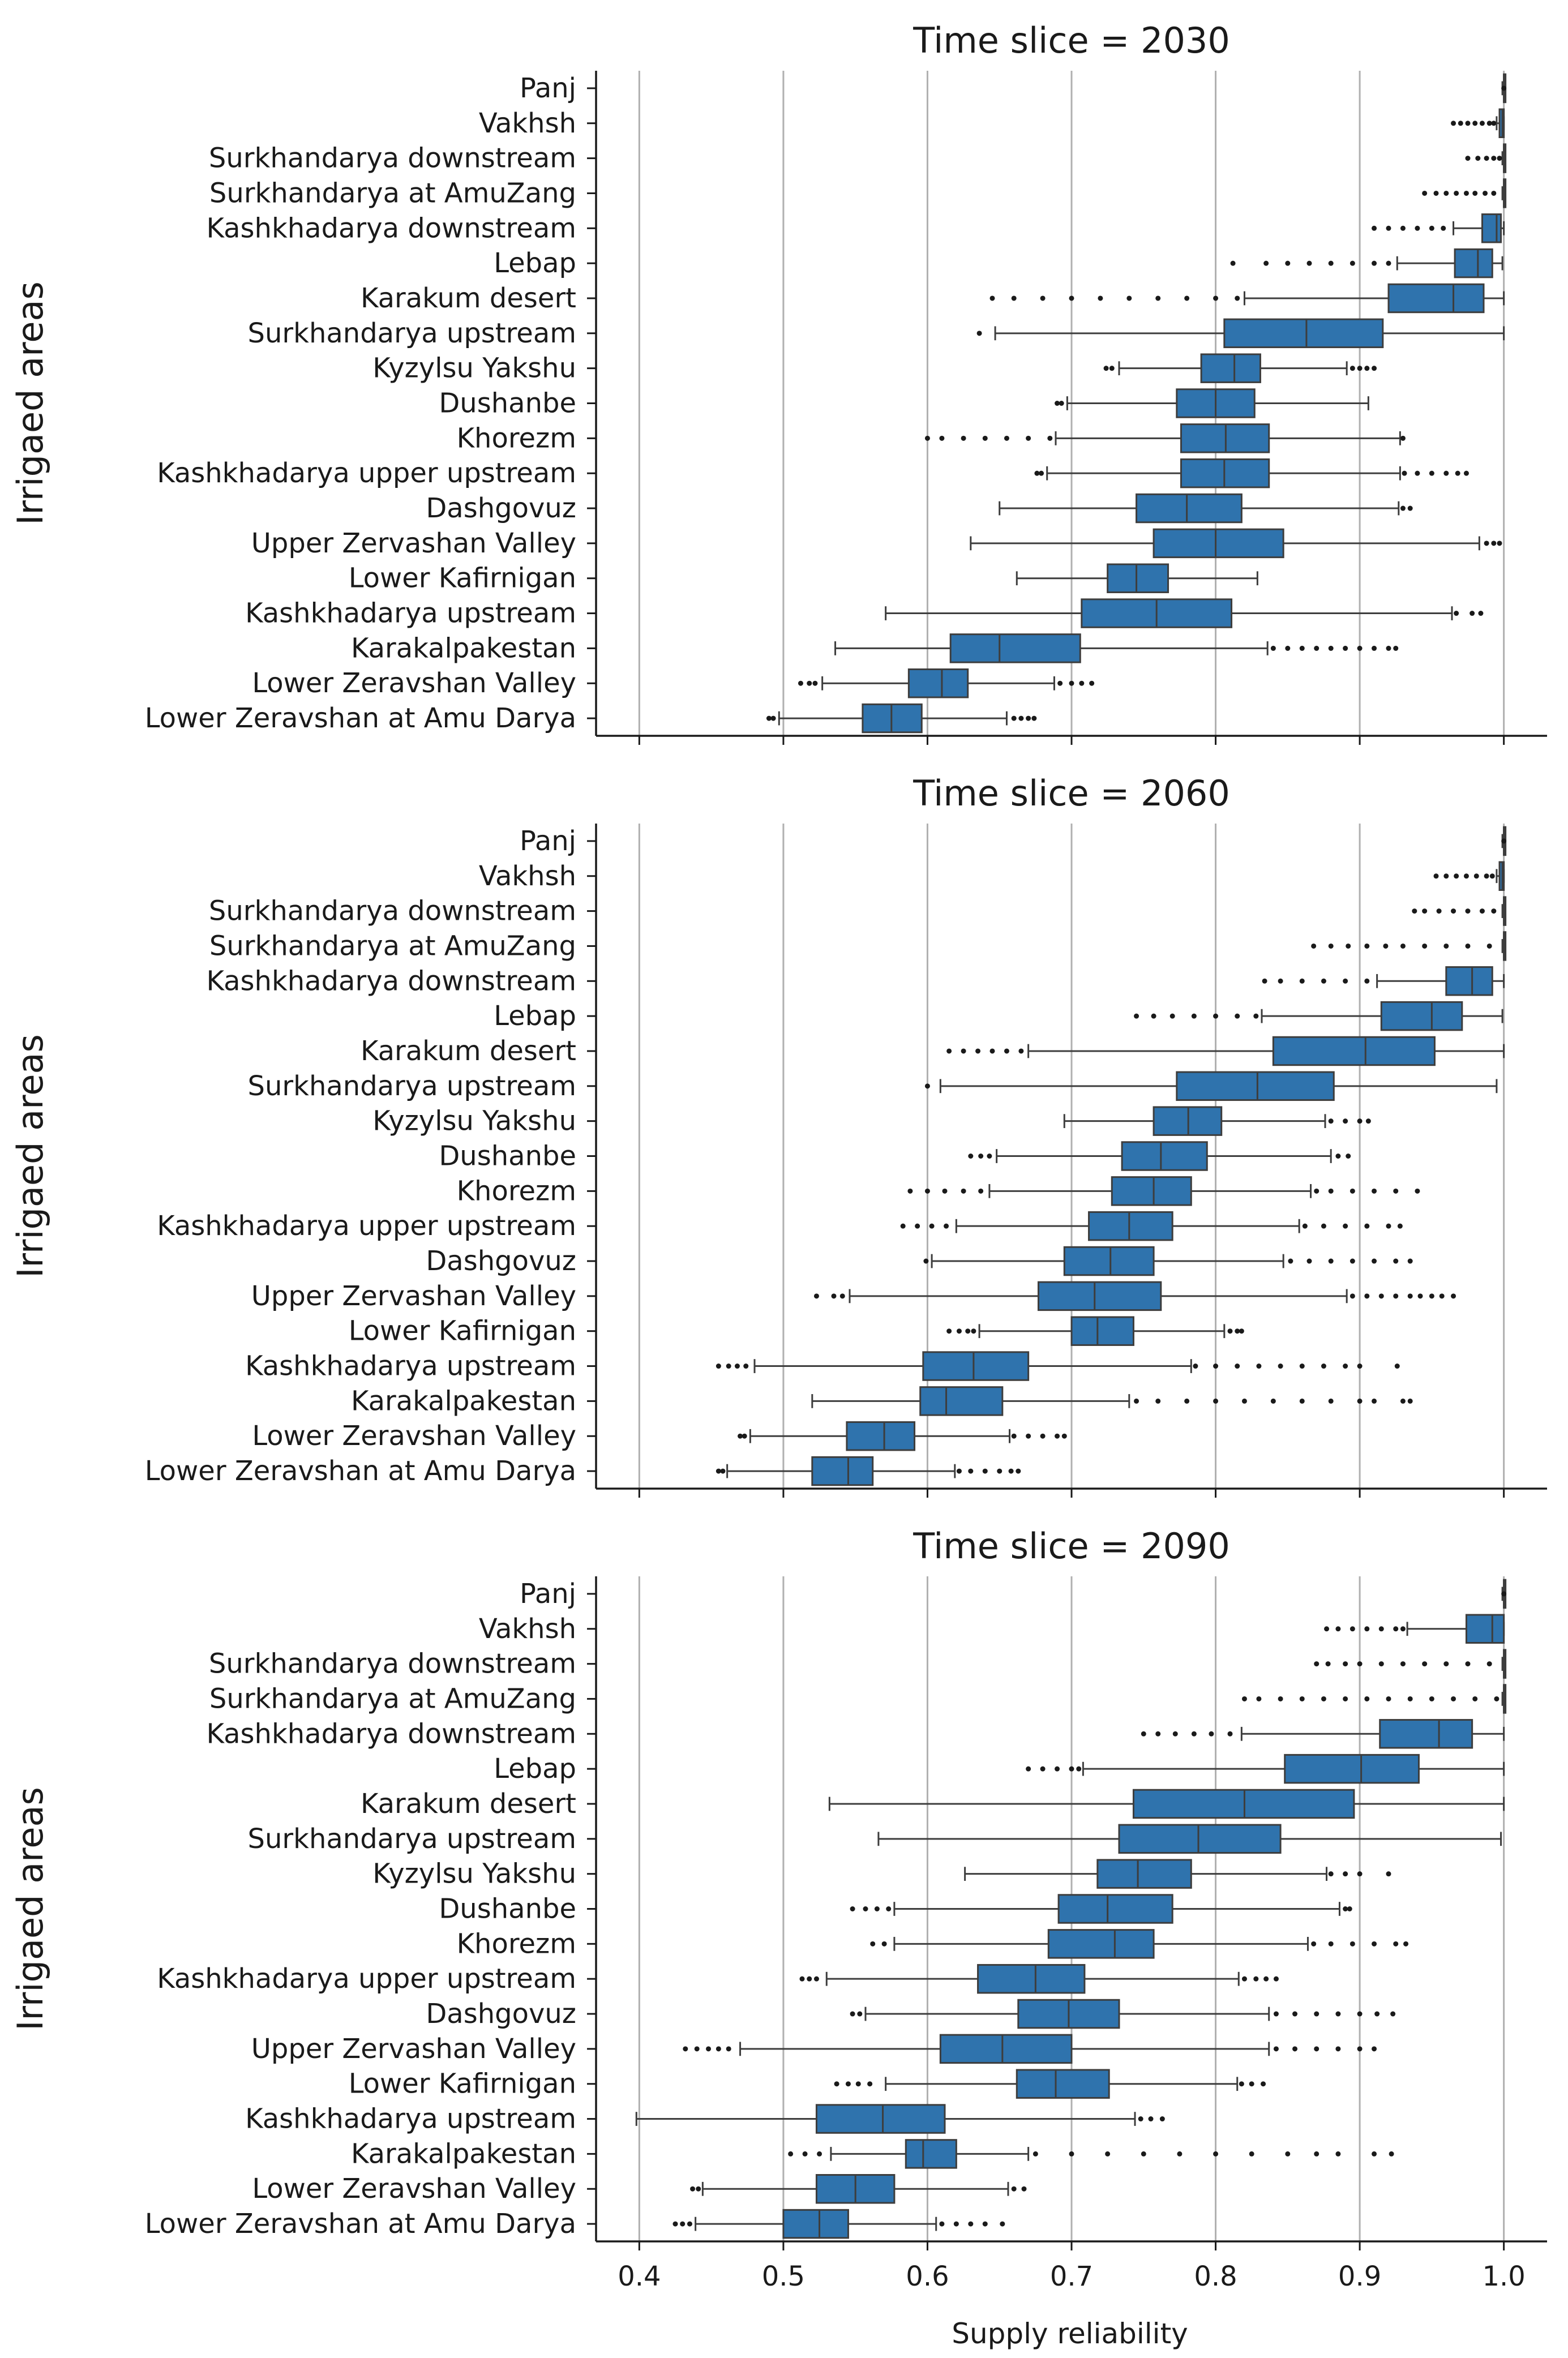 Image resolution: width=1568 pixels, height=2358 pixels. I want to click on box-panj, so click(1504, 88).